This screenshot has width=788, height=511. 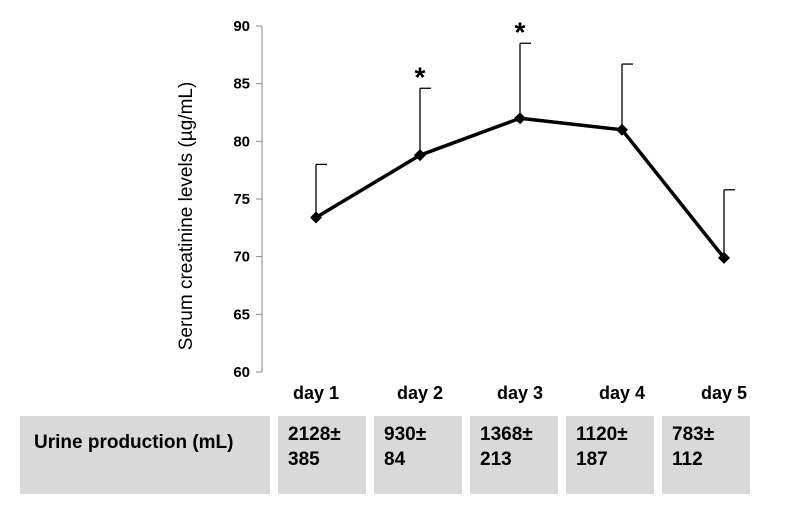 I want to click on y-tick-label: 85, so click(x=241, y=84).